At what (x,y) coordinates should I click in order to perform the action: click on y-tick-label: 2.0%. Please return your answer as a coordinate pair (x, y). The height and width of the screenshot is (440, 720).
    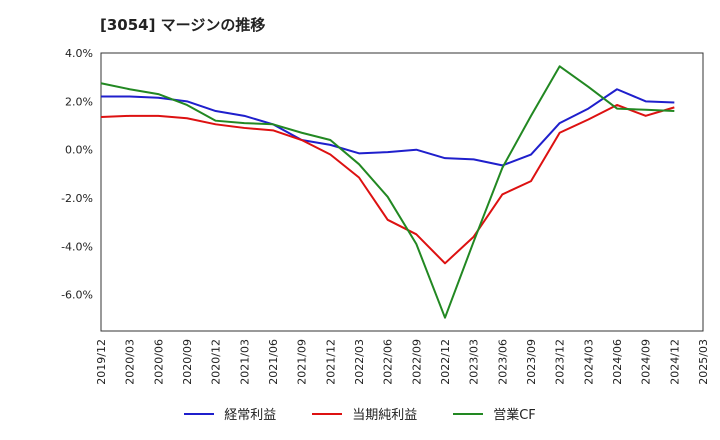
    Looking at the image, I should click on (79, 101).